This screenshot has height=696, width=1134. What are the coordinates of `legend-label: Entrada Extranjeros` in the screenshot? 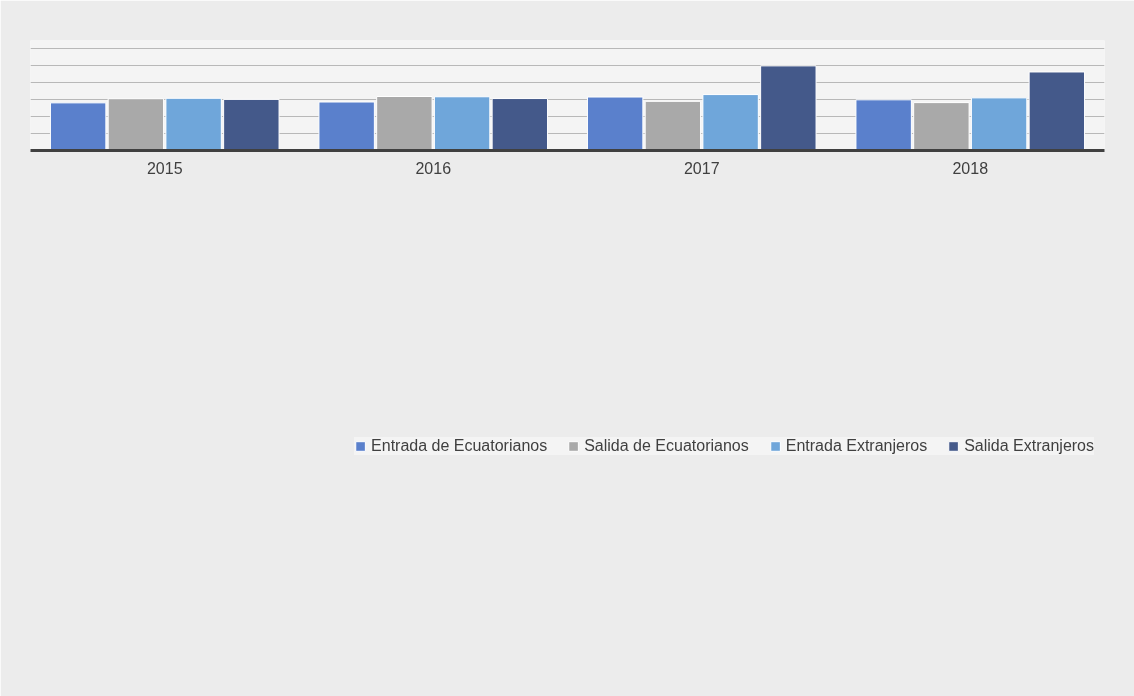 It's located at (856, 446).